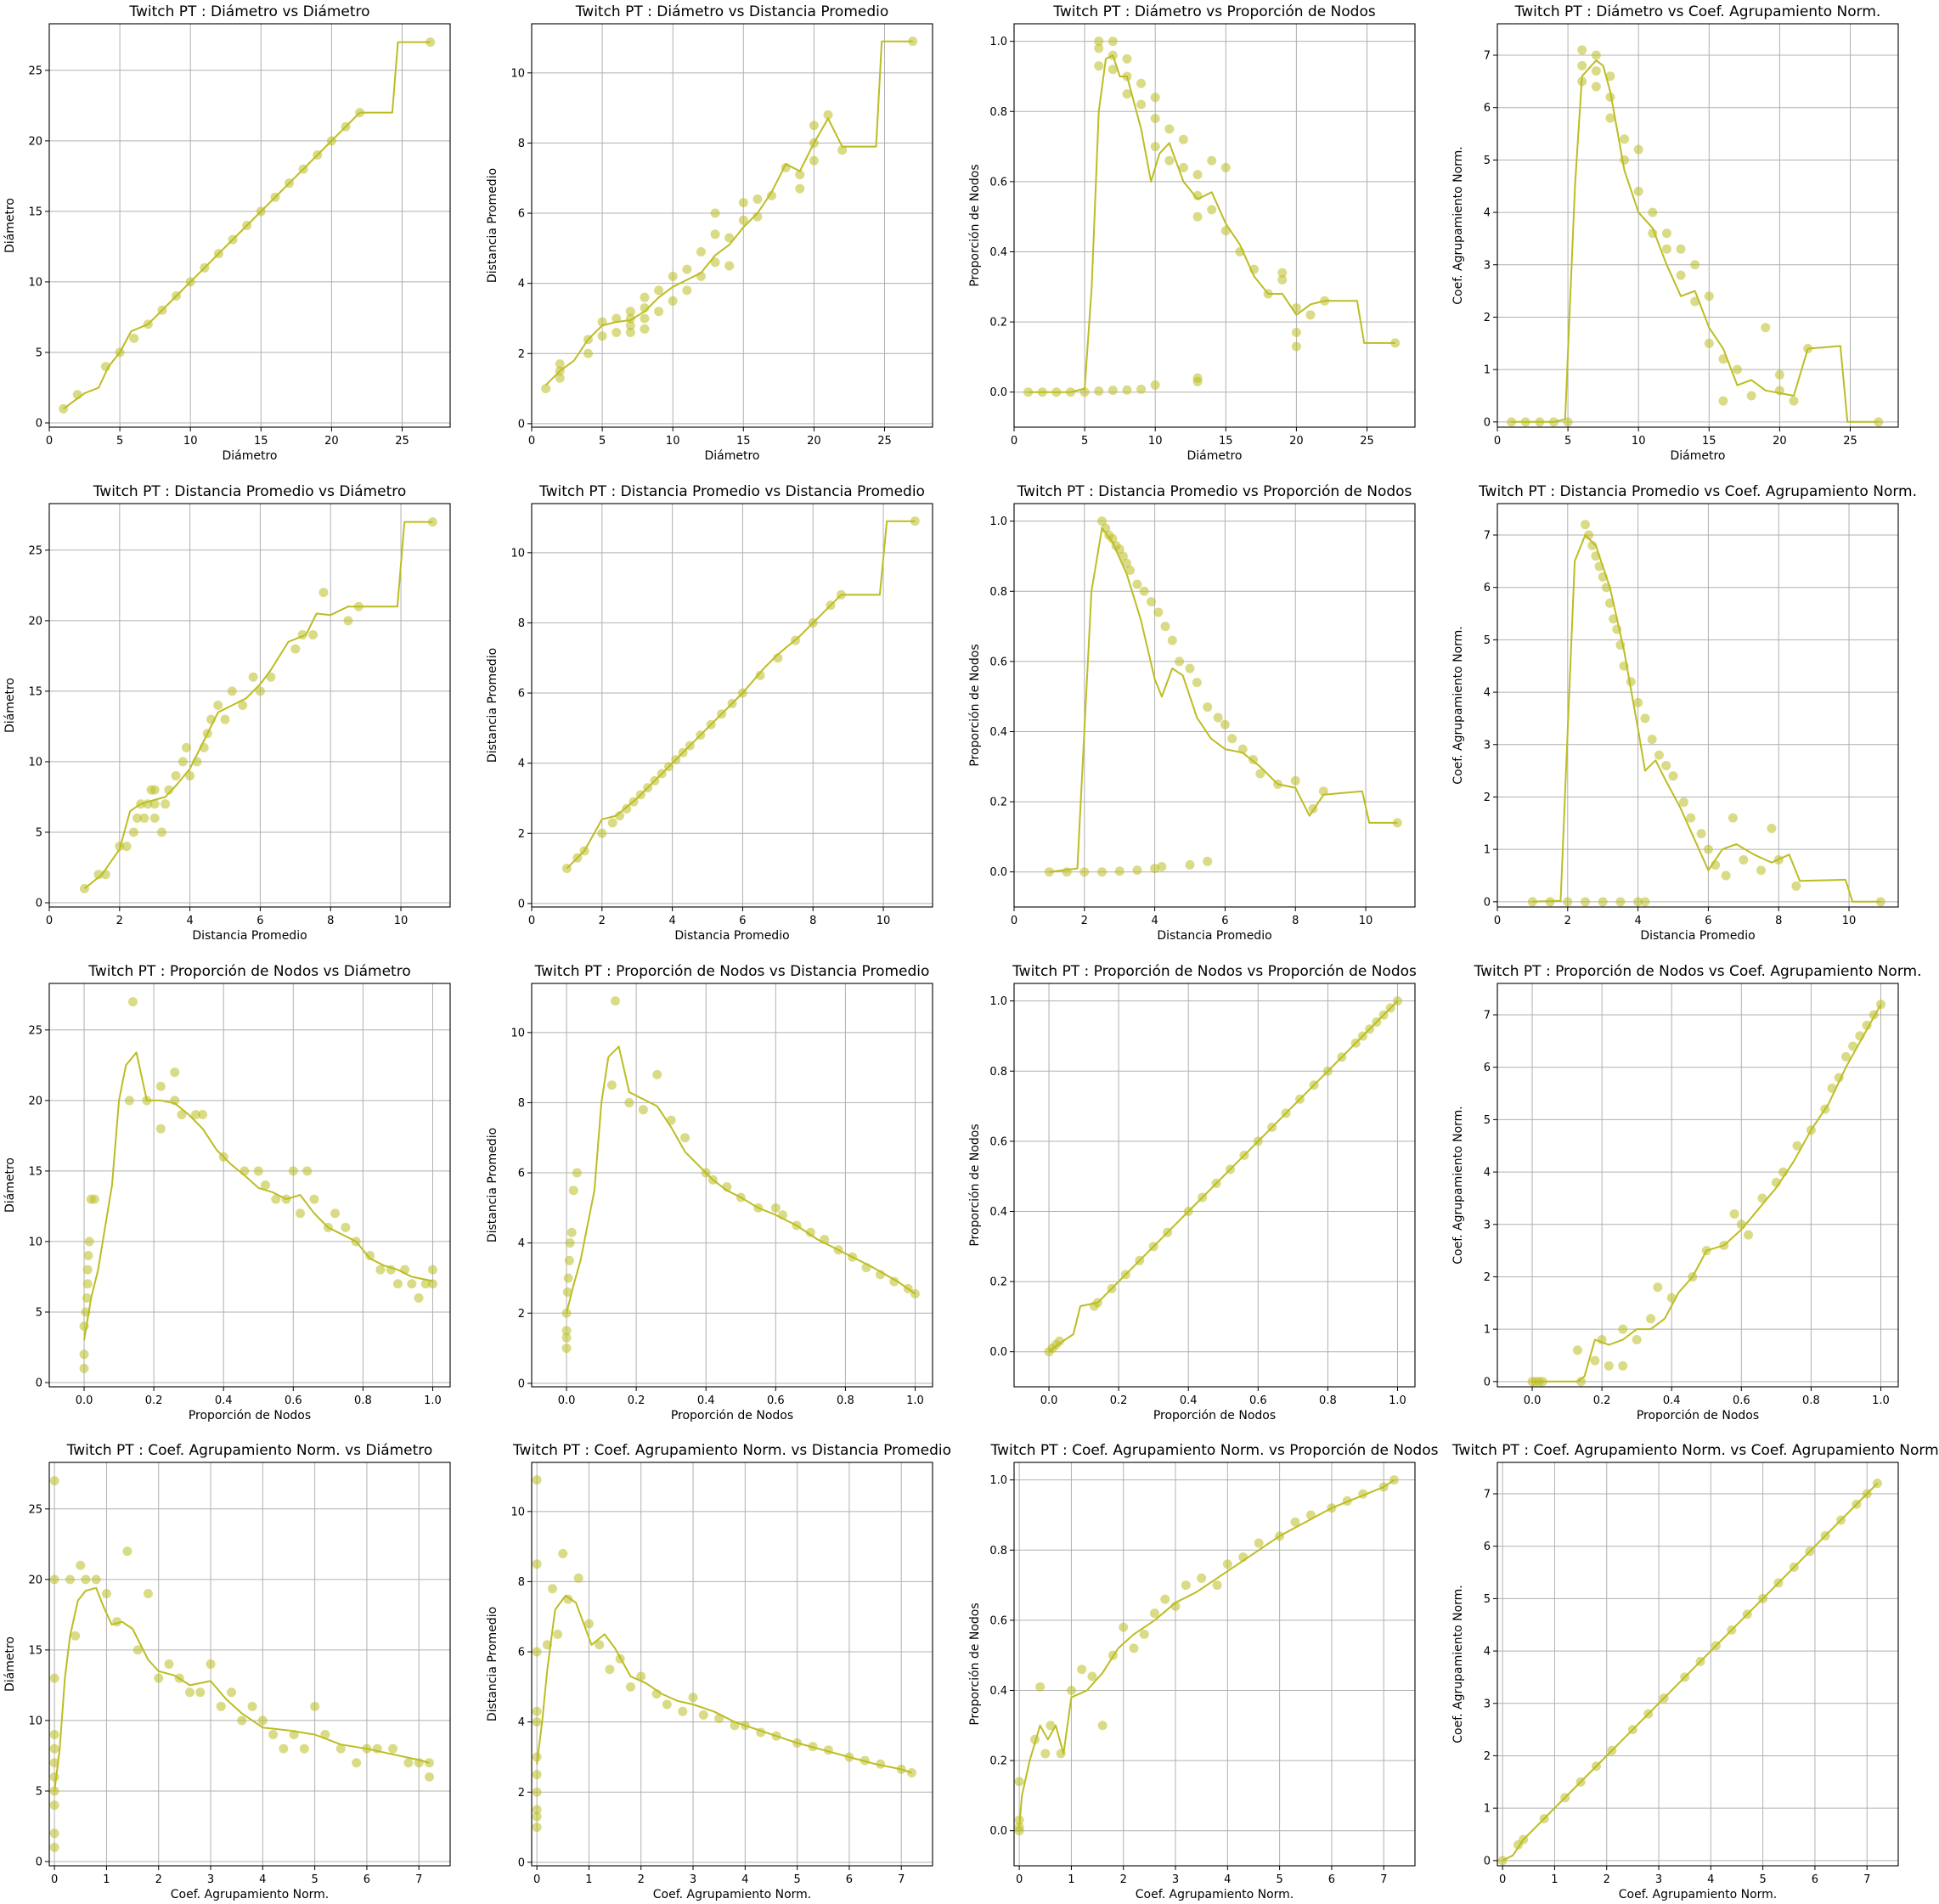 This screenshot has height=1904, width=1939. Describe the element at coordinates (732, 1664) in the screenshot. I see `axes-frame` at that location.